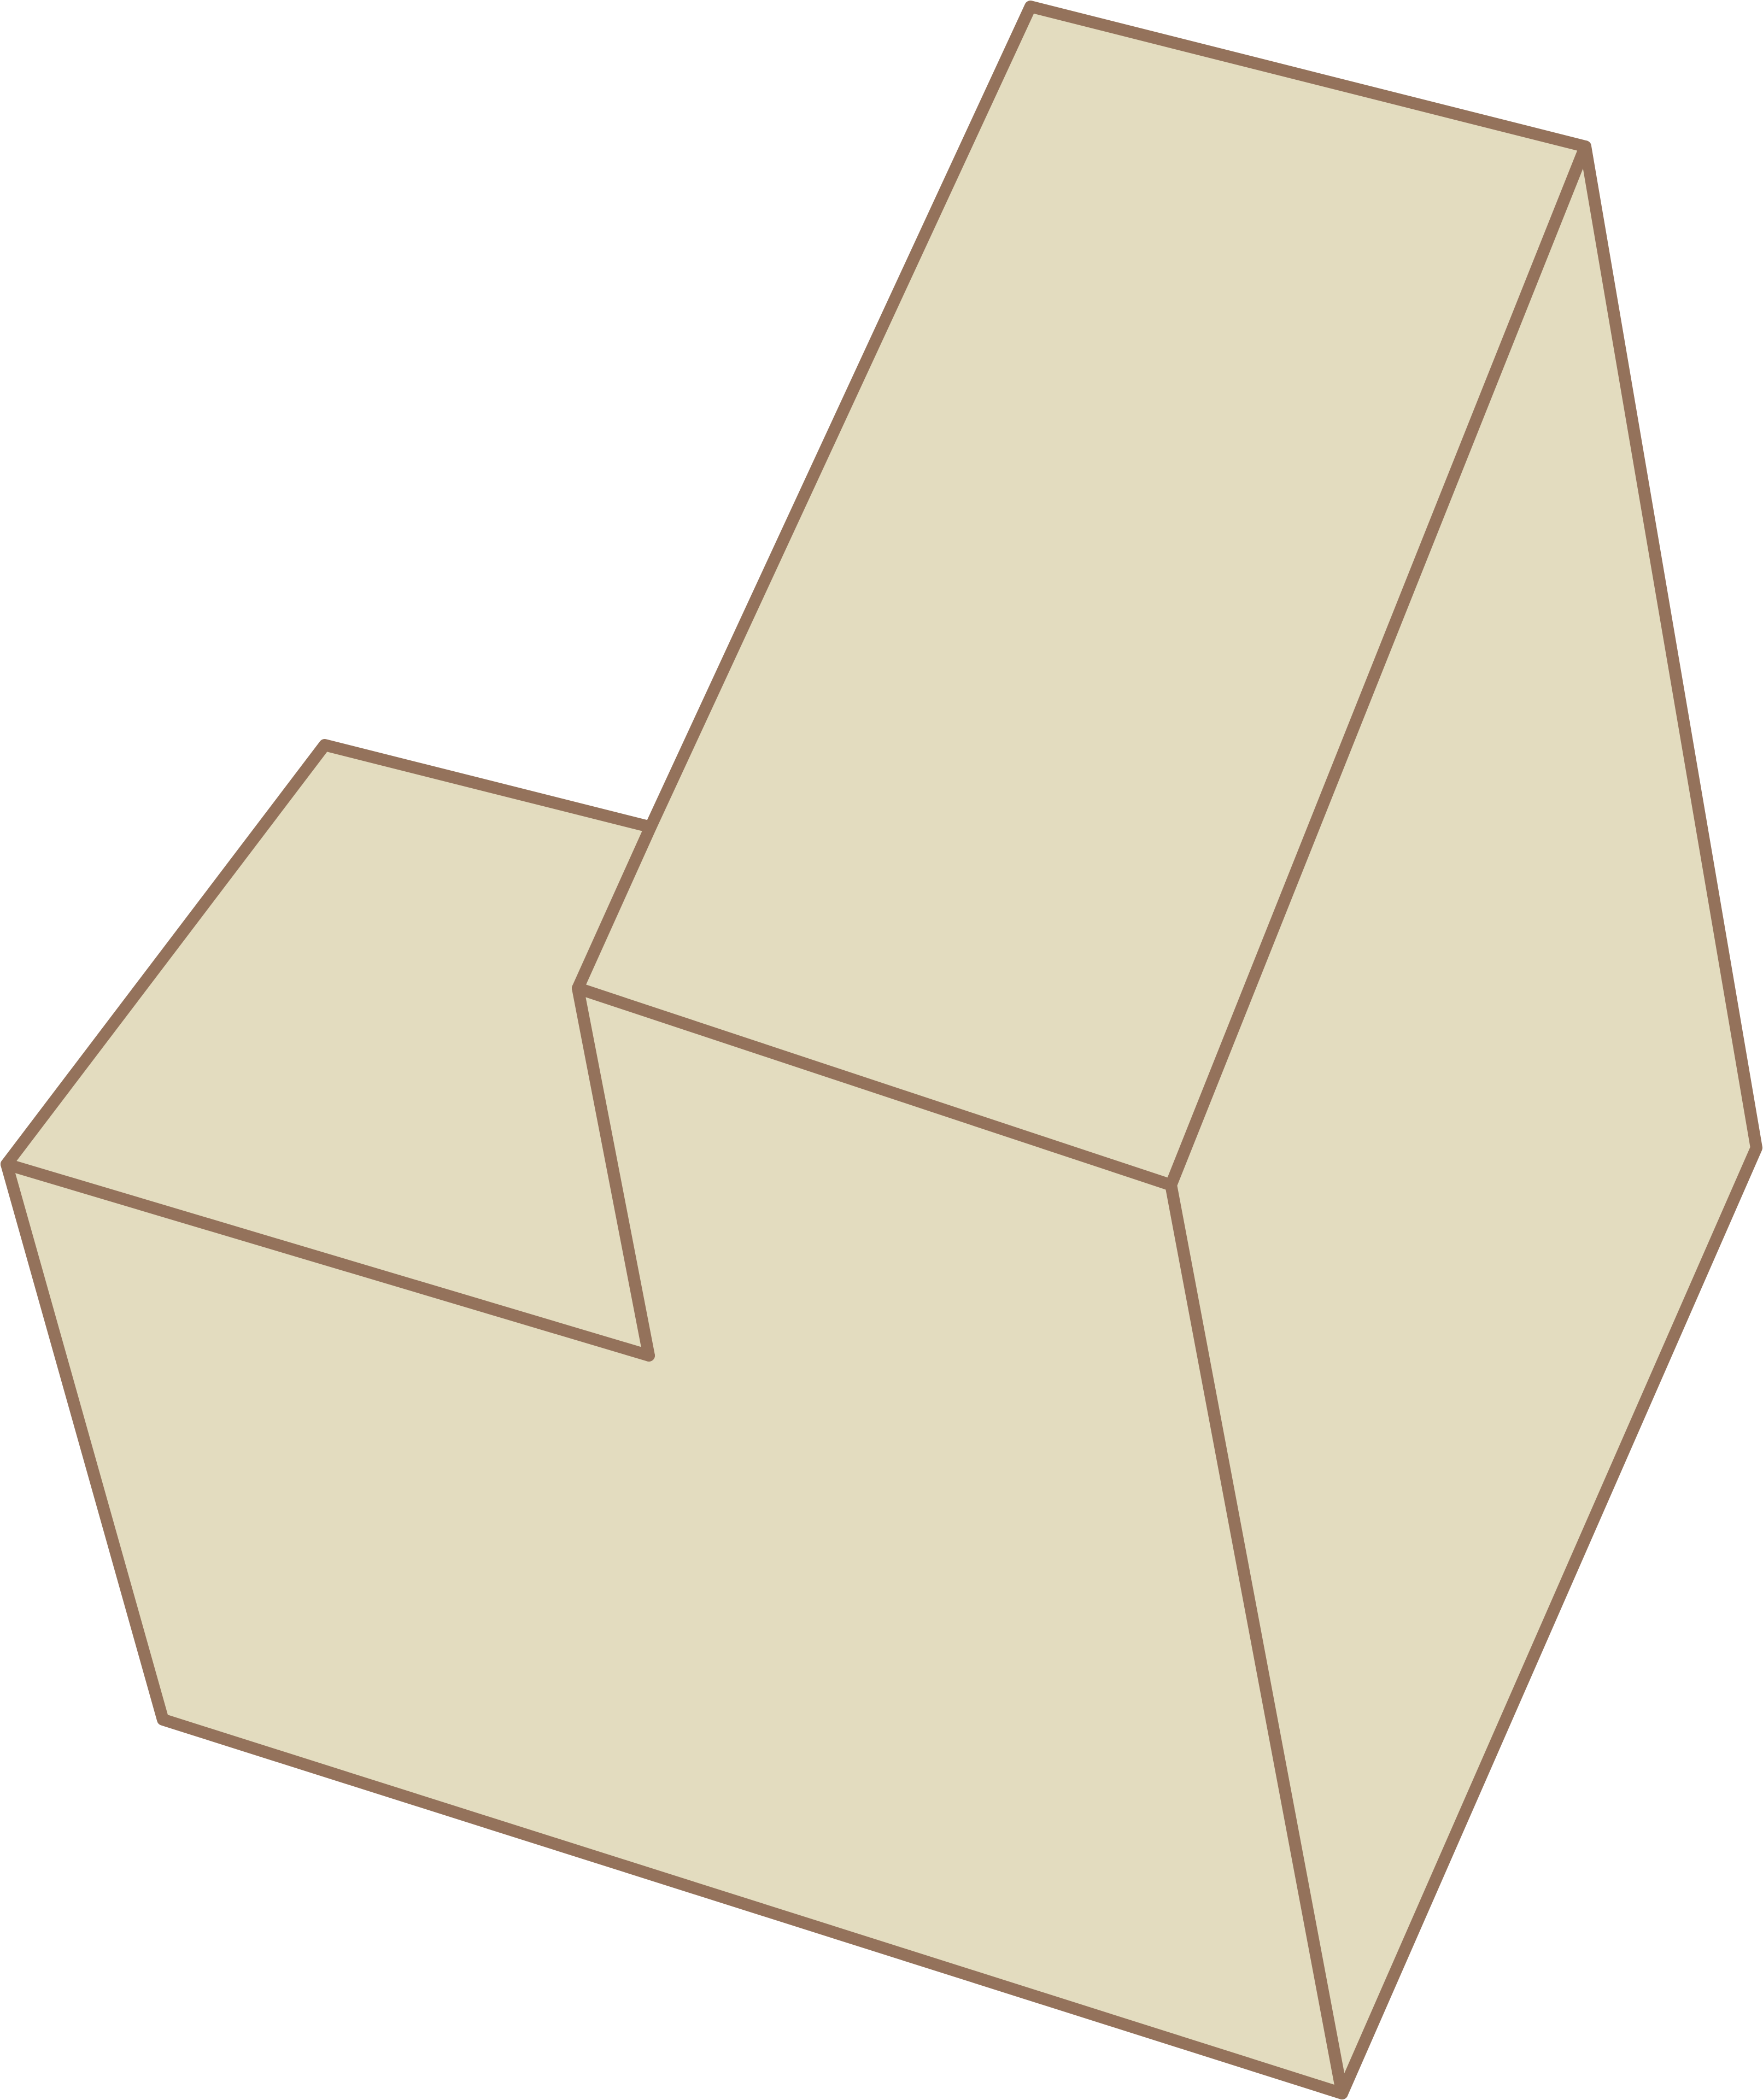 Image resolution: width=1763 pixels, height=2100 pixels. What do you see at coordinates (328, 1260) in the screenshot?
I see `edge-lower-top-front` at bounding box center [328, 1260].